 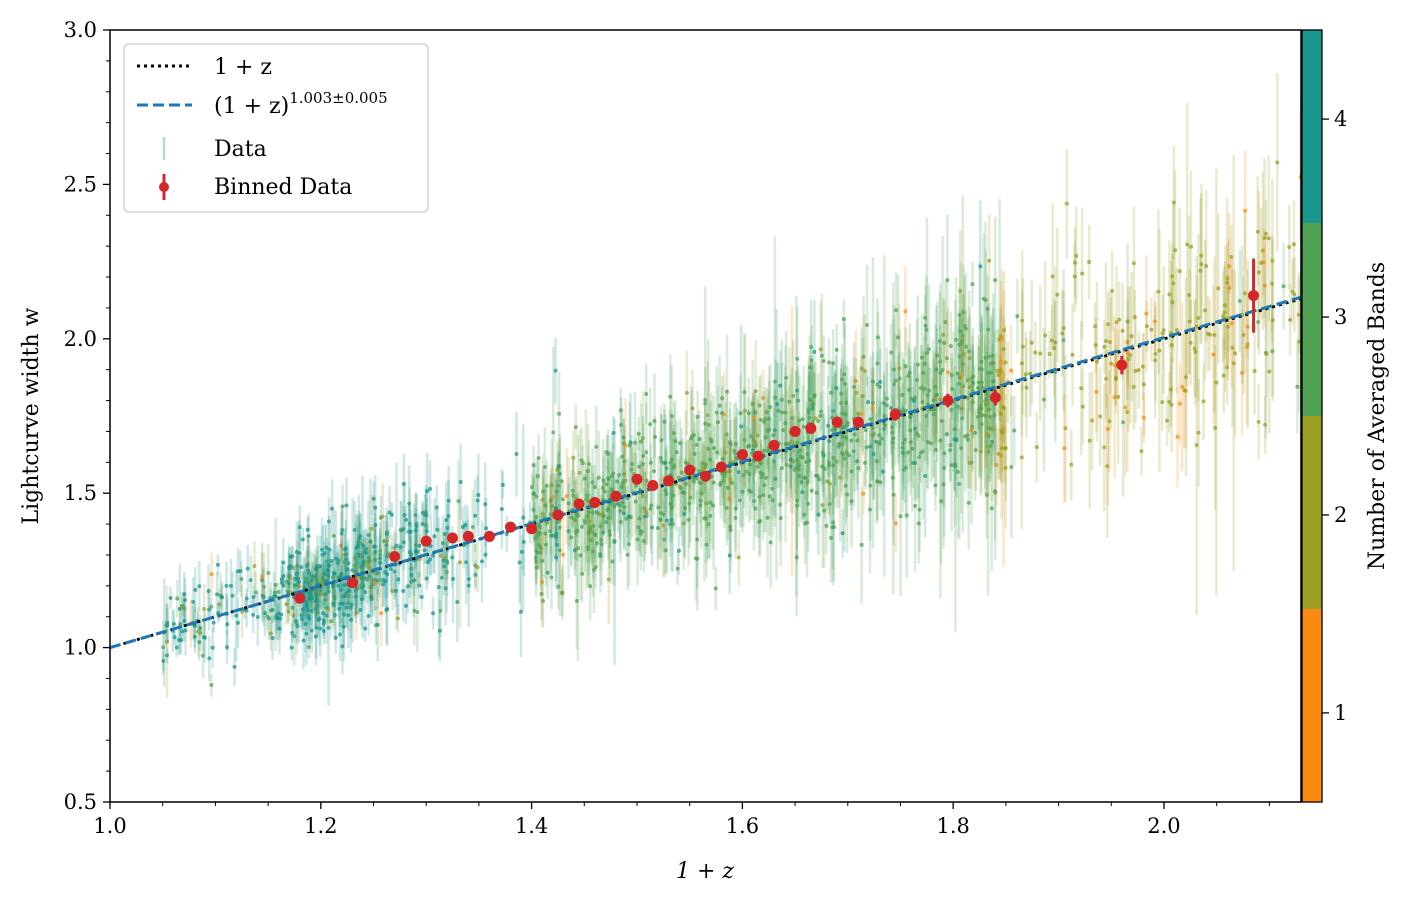 What do you see at coordinates (1163, 826) in the screenshot?
I see `x-tick-label: 2.0` at bounding box center [1163, 826].